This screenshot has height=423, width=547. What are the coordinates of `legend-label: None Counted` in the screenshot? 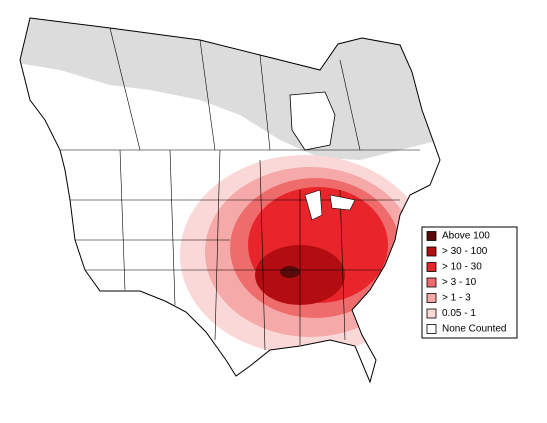 It's located at (474, 329).